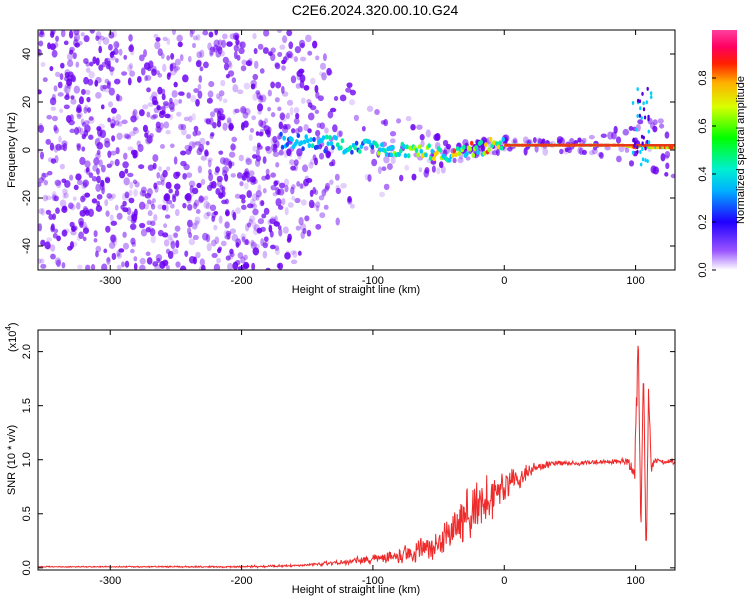 The height and width of the screenshot is (600, 750). Describe the element at coordinates (8, 328) in the screenshot. I see `snr-scale-exponent: 4` at that location.